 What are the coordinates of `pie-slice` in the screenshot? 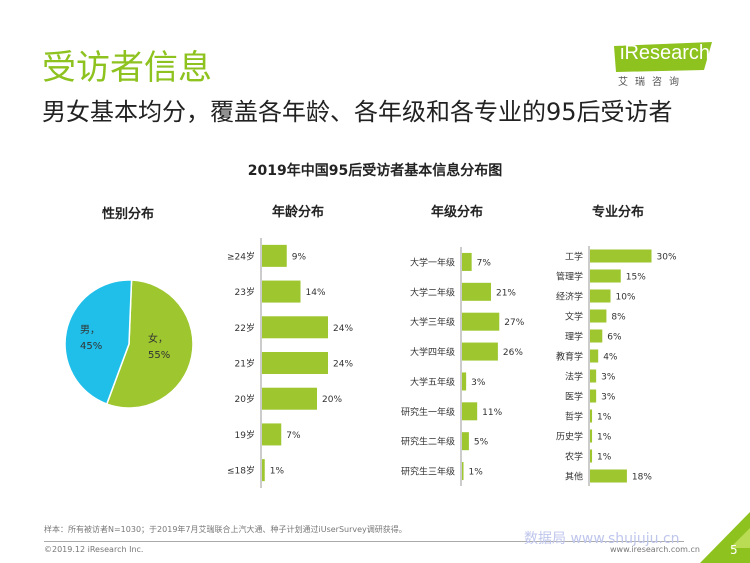 It's located at (149, 344).